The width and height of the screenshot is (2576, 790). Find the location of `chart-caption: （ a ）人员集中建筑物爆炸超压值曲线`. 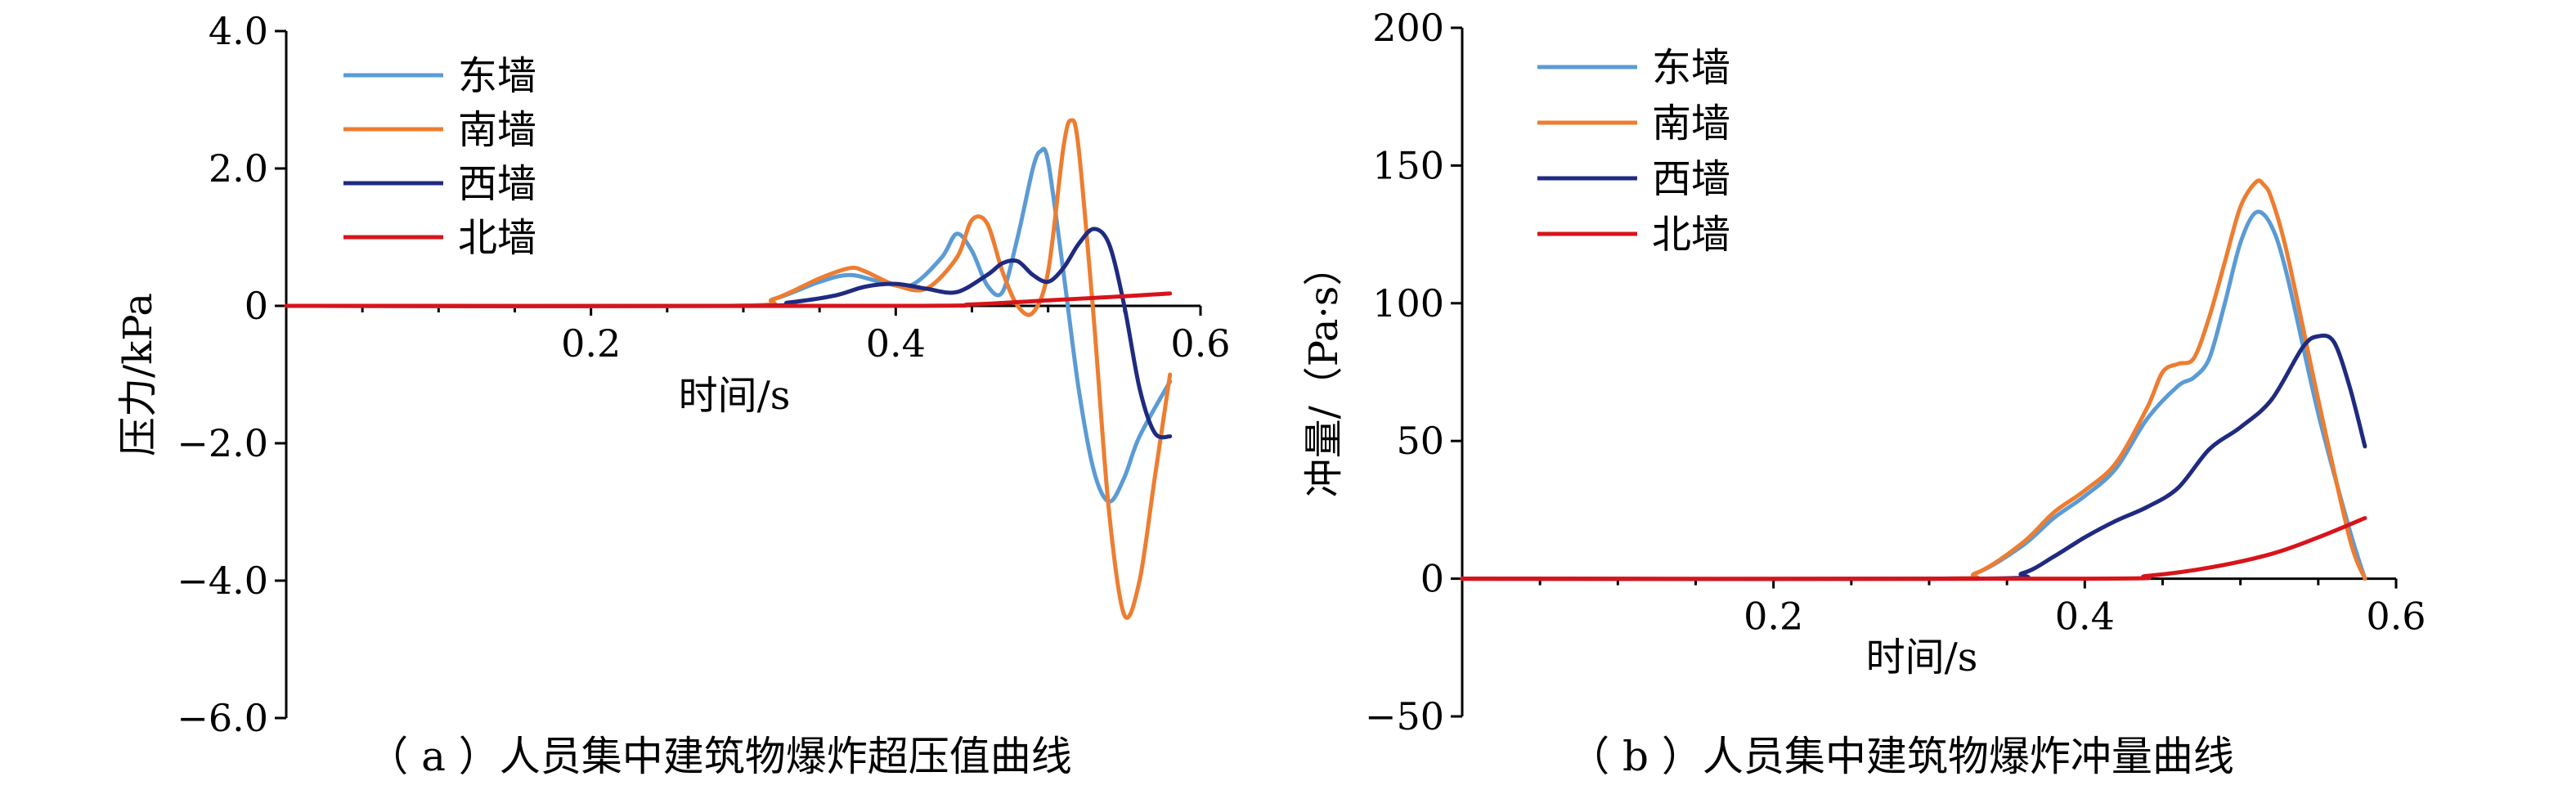

chart-caption: （ a ）人员集中建筑物爆炸超压值曲线 is located at coordinates (719, 756).